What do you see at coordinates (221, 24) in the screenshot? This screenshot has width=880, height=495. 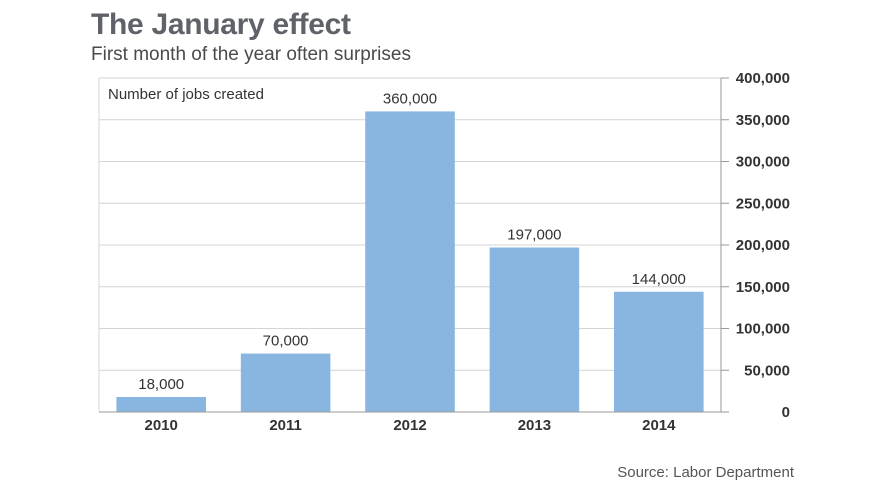 I see `chart-title: The January effect` at bounding box center [221, 24].